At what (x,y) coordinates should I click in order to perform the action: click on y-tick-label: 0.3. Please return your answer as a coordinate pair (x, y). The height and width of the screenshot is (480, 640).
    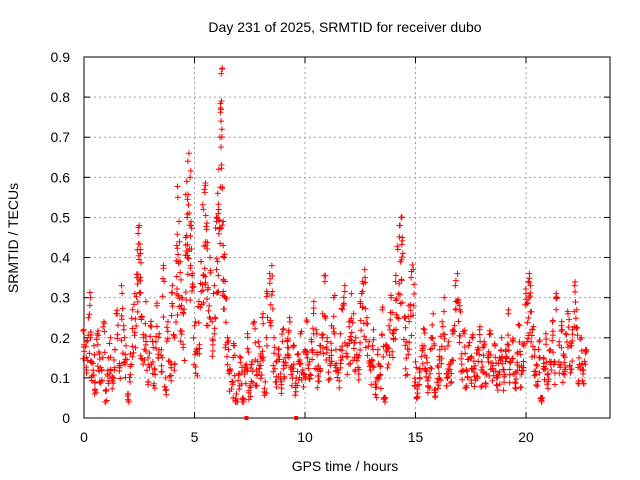
    Looking at the image, I should click on (61, 298).